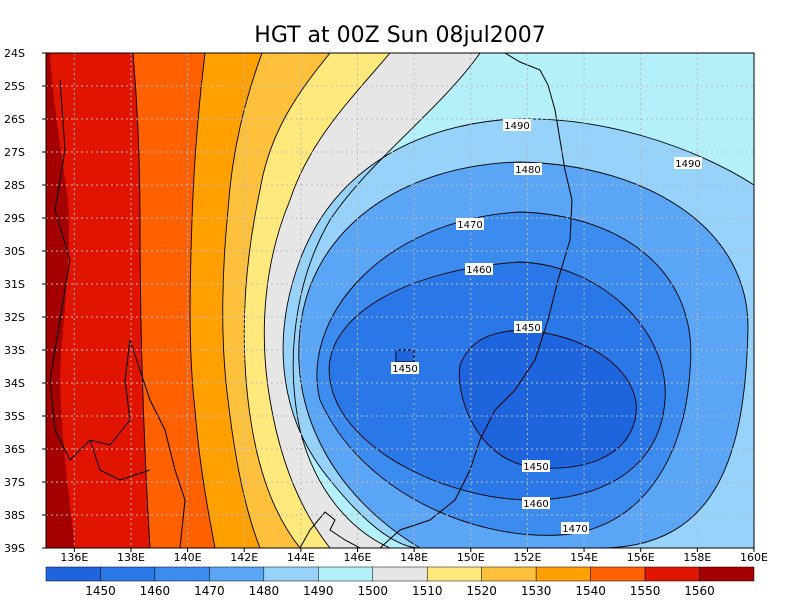 This screenshot has height=600, width=800. Describe the element at coordinates (264, 591) in the screenshot. I see `colorbar-label: 1480` at that location.